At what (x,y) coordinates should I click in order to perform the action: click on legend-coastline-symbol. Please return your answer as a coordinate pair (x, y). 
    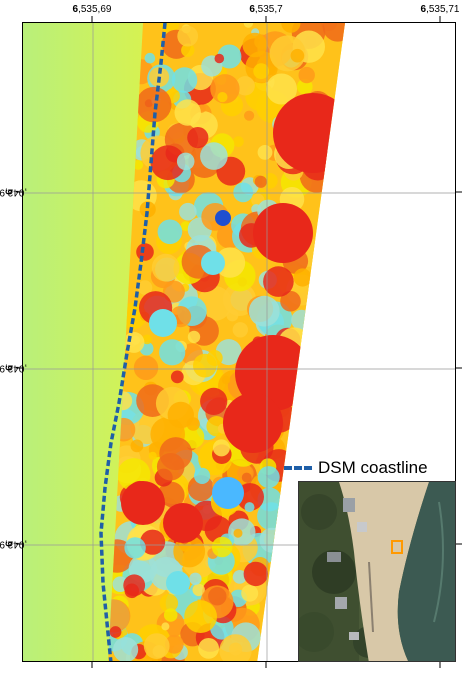
    Looking at the image, I should click on (298, 468).